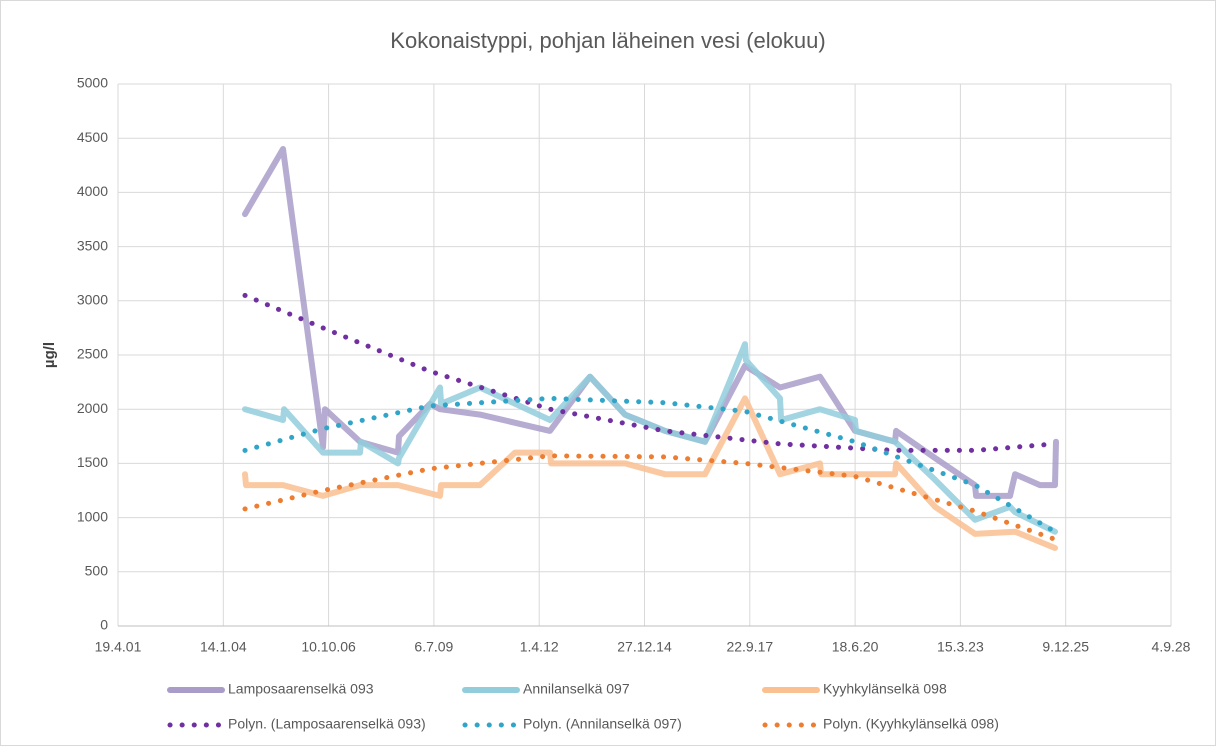 The image size is (1217, 752). Describe the element at coordinates (92, 245) in the screenshot. I see `y-tick-label: 3500` at that location.